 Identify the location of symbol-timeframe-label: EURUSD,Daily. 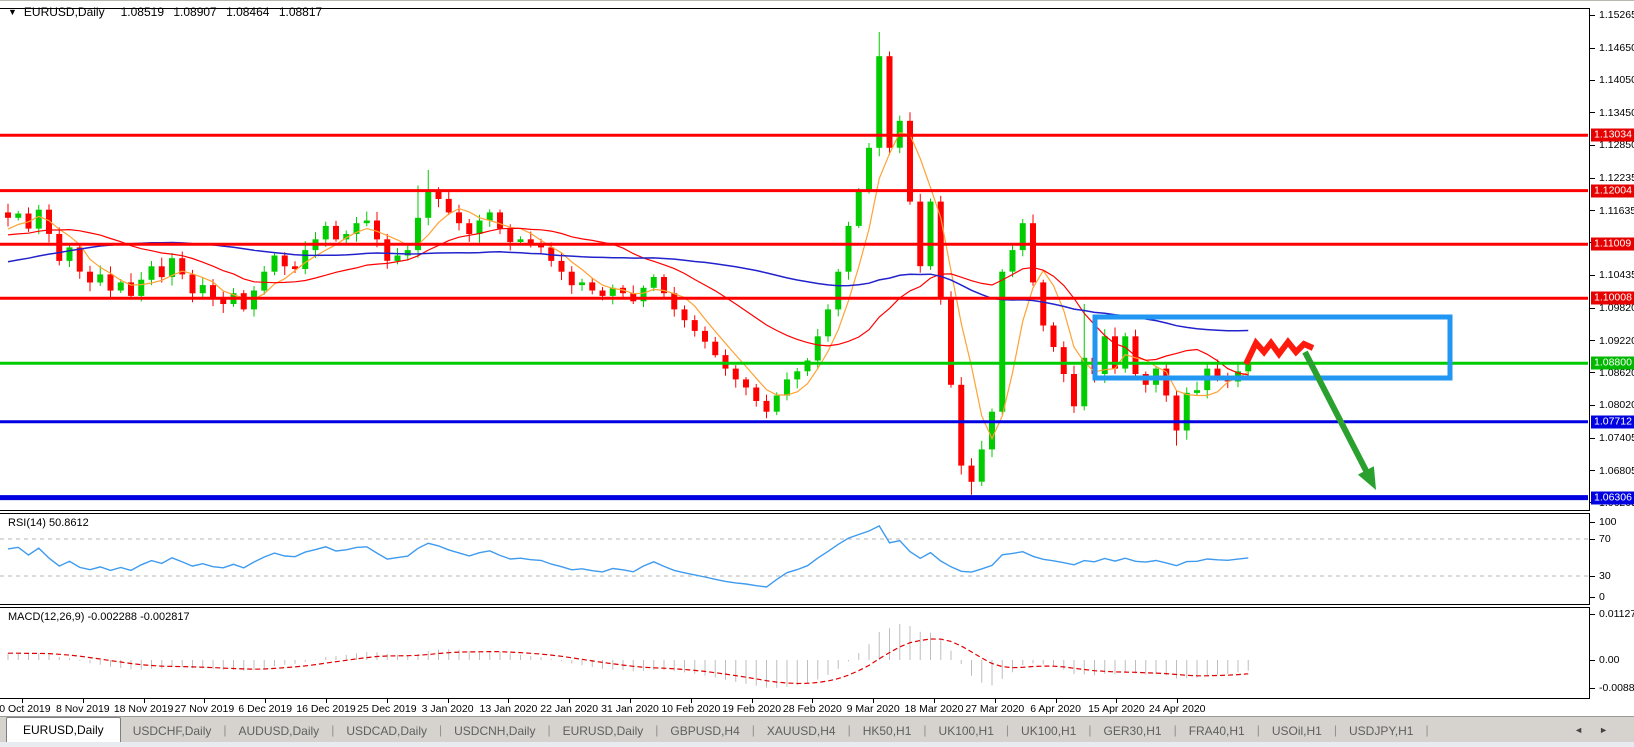
(64, 12).